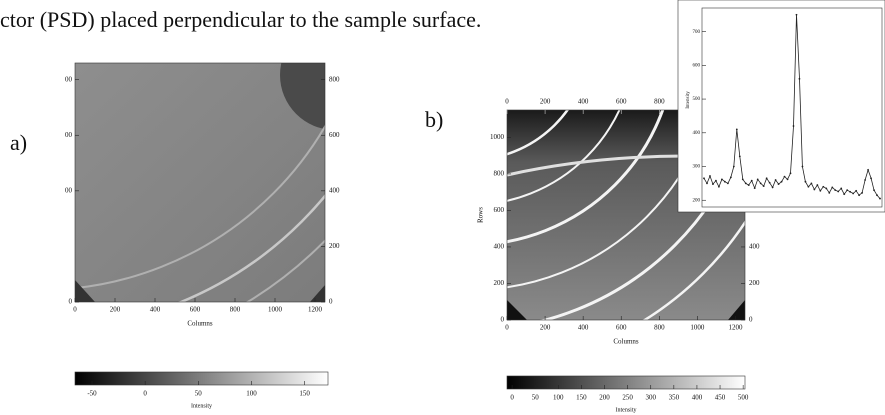 Image resolution: width=885 pixels, height=415 pixels. What do you see at coordinates (499, 210) in the screenshot?
I see `y-tick-label: 600` at bounding box center [499, 210].